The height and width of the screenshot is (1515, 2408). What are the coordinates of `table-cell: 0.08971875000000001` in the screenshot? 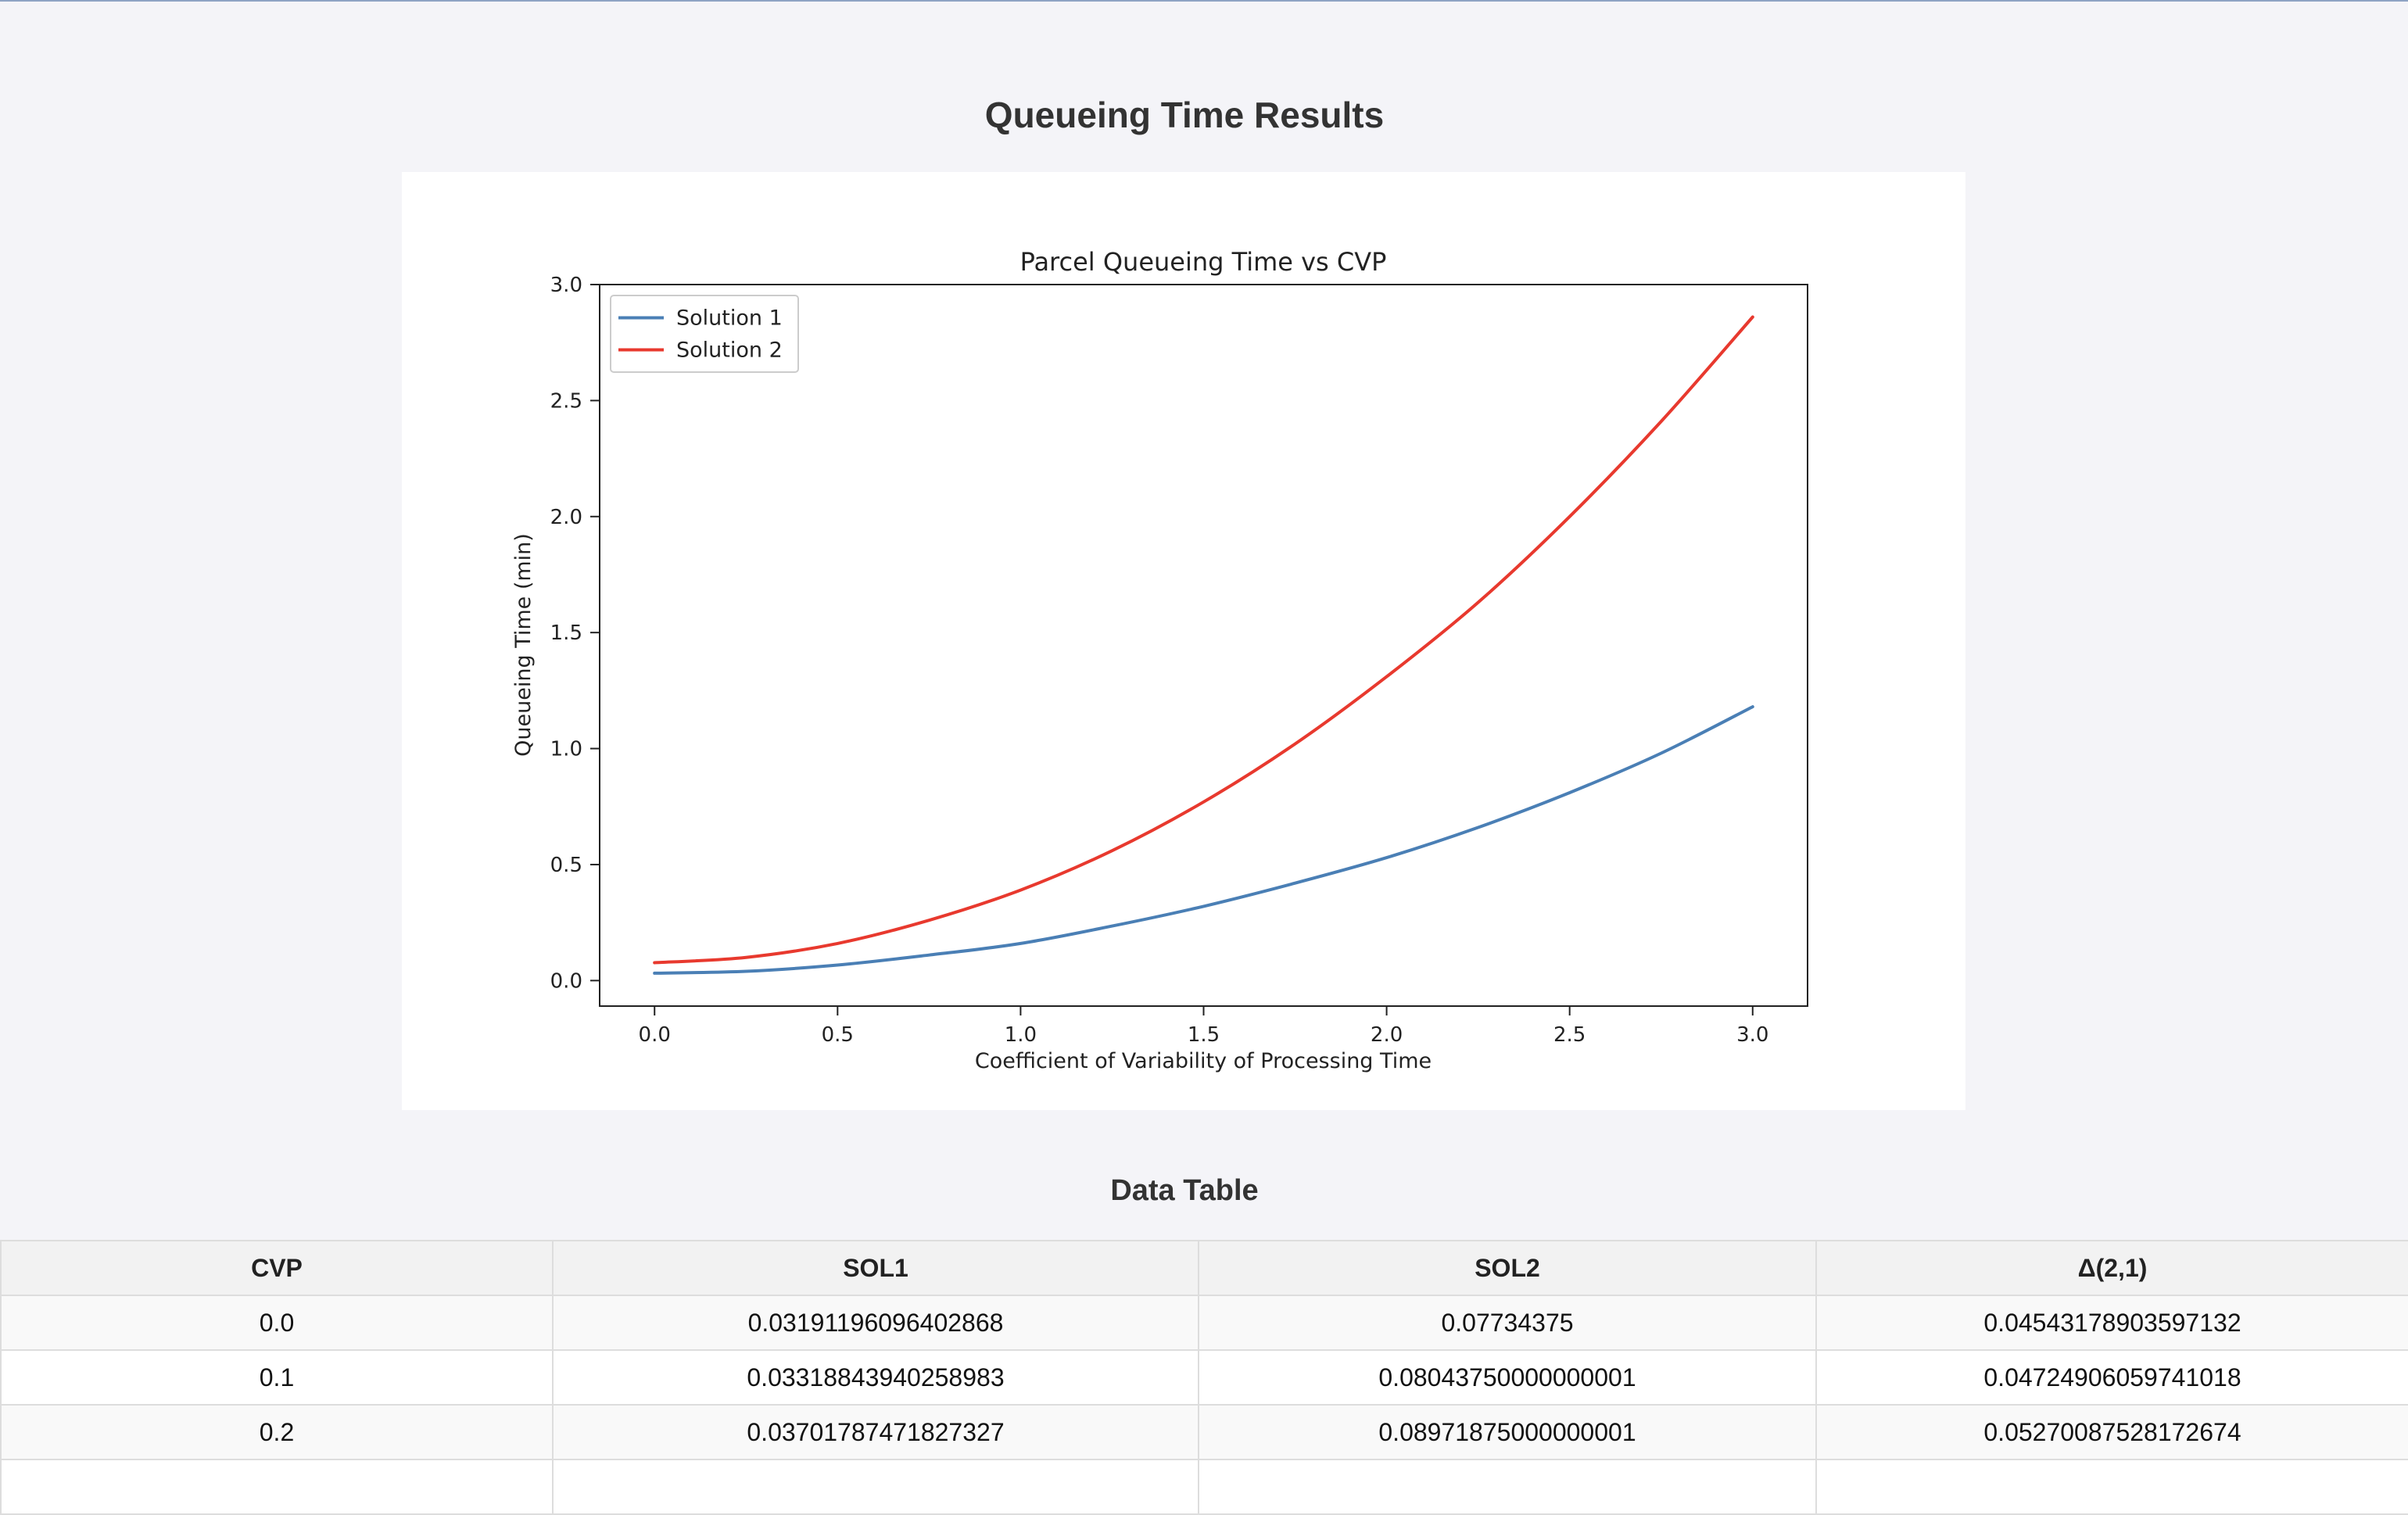 It's located at (1508, 1432).